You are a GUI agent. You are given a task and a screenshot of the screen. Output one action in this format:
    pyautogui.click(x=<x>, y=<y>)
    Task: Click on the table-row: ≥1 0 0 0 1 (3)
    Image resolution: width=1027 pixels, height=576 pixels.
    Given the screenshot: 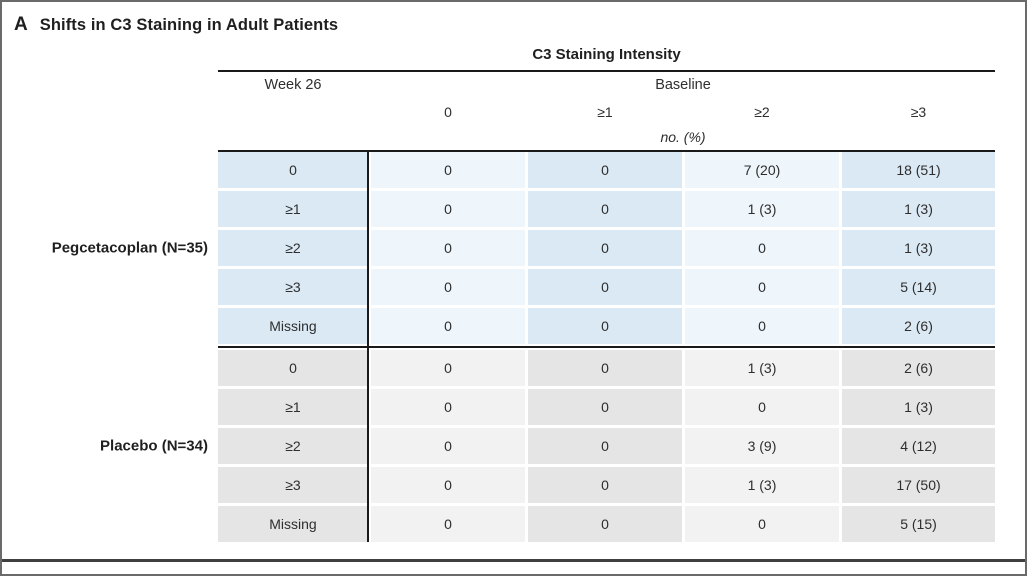 What is the action you would take?
    pyautogui.click(x=621, y=407)
    